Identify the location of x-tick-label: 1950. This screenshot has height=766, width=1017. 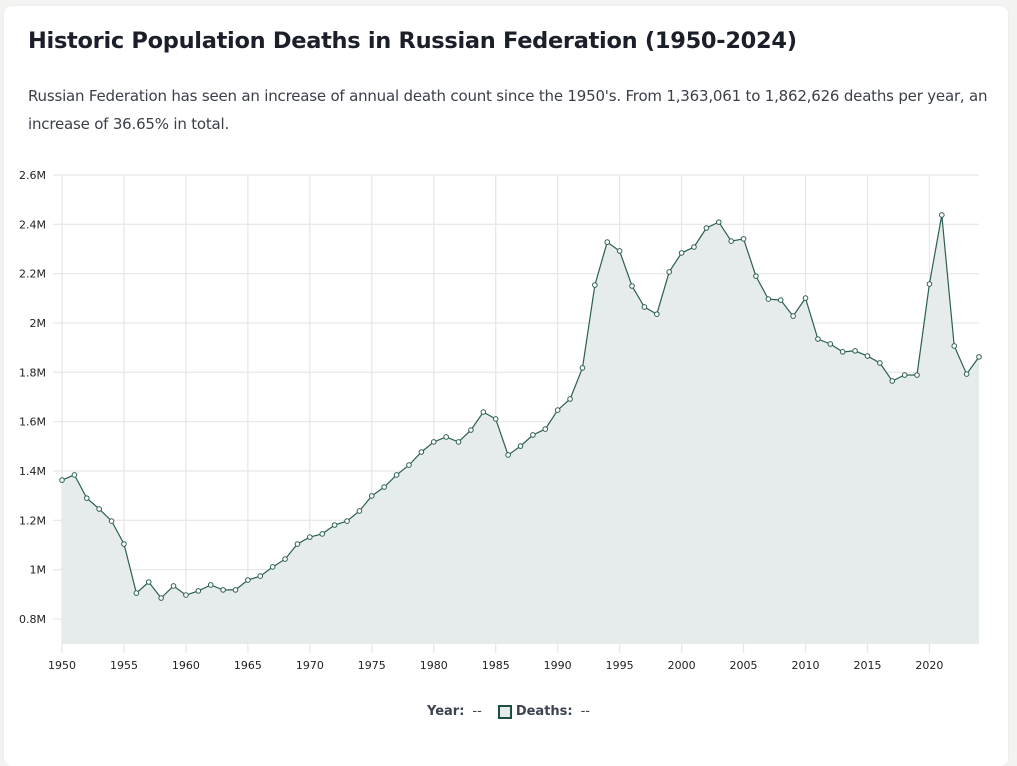
(62, 665).